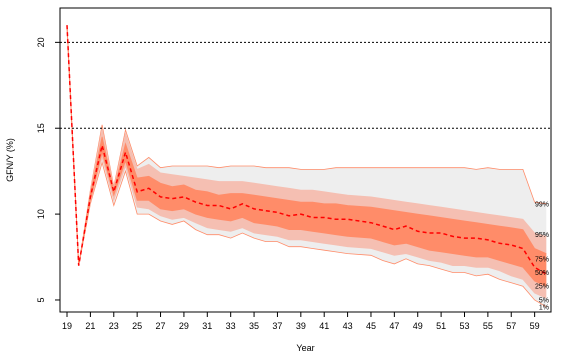 Image resolution: width=569 pixels, height=356 pixels. What do you see at coordinates (441, 326) in the screenshot?
I see `x-tick-label: 51` at bounding box center [441, 326].